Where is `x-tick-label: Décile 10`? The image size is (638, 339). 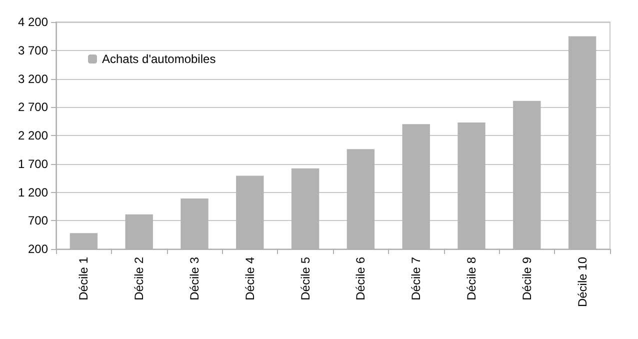 x-tick-label: Décile 10 is located at coordinates (582, 282).